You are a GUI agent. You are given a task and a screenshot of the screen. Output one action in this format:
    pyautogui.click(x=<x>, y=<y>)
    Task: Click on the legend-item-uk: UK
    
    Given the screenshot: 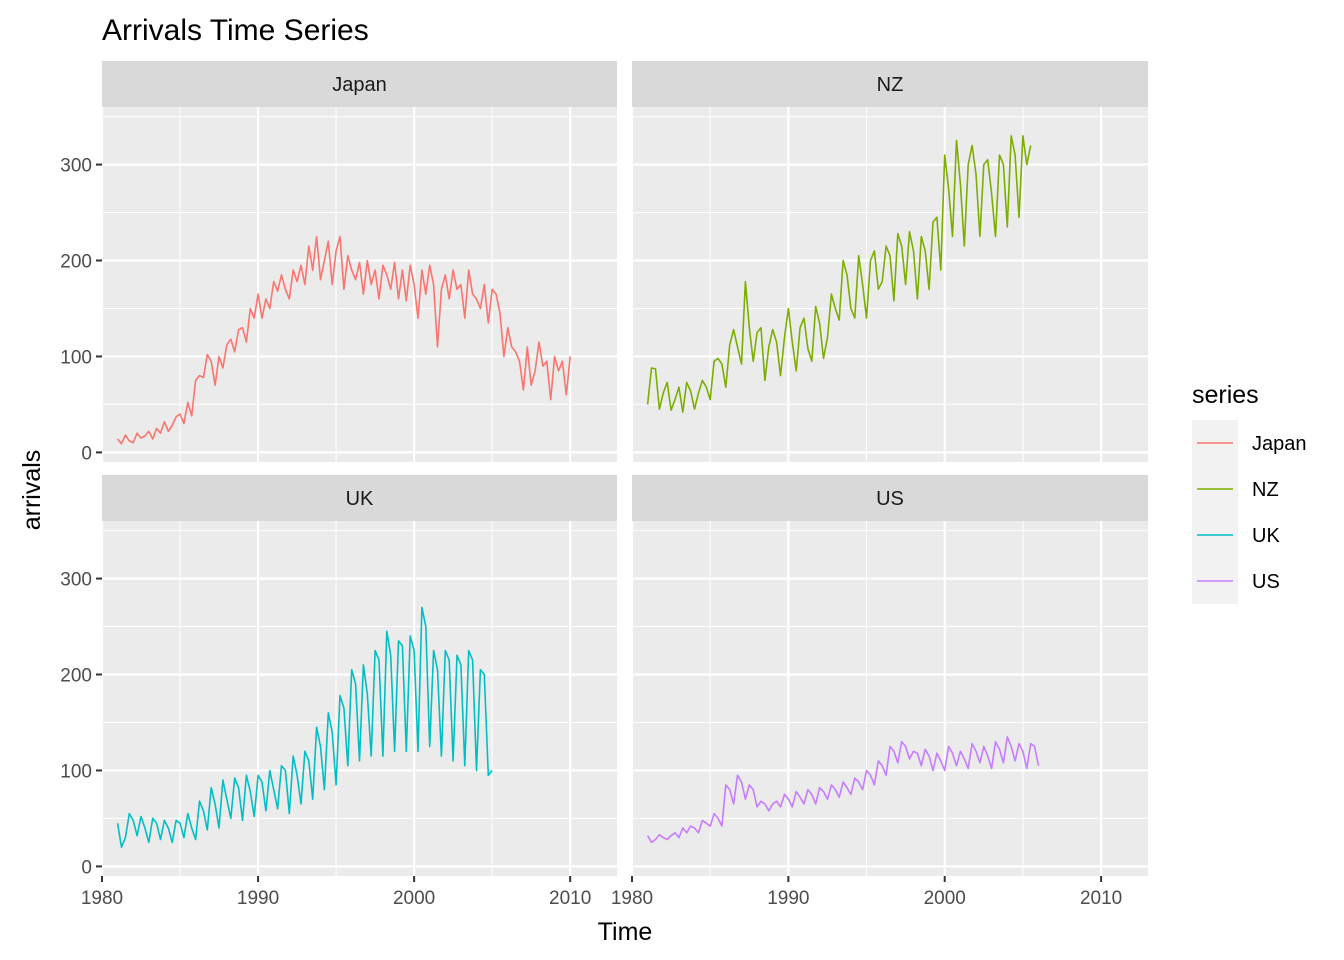 What is the action you would take?
    pyautogui.click(x=1236, y=535)
    